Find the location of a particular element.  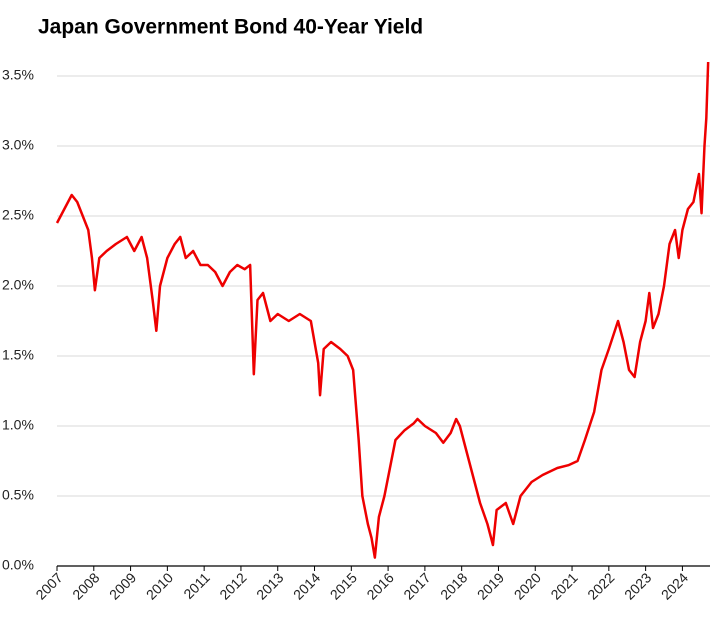

x-tick-label: 2014 is located at coordinates (306, 585).